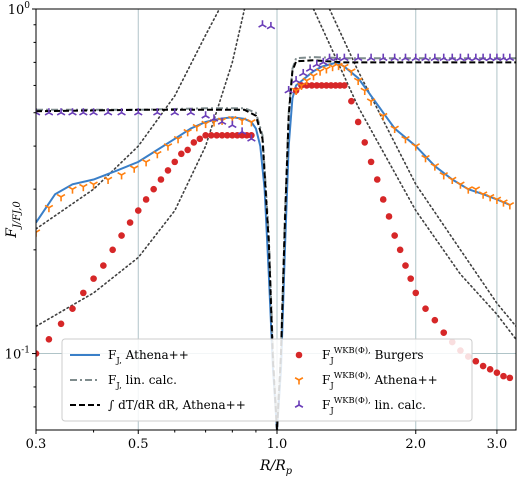  I want to click on x-tick-label-4: 3.0, so click(497, 444).